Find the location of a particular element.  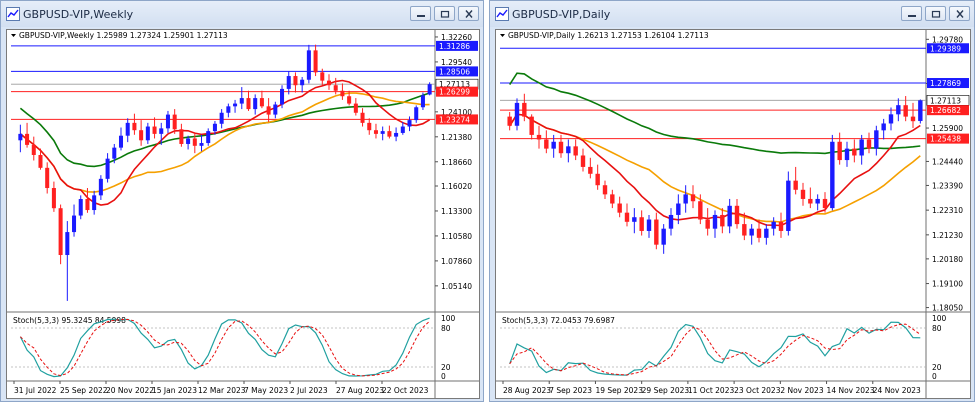

time-tick-label: 7 May 2023 is located at coordinates (266, 390).